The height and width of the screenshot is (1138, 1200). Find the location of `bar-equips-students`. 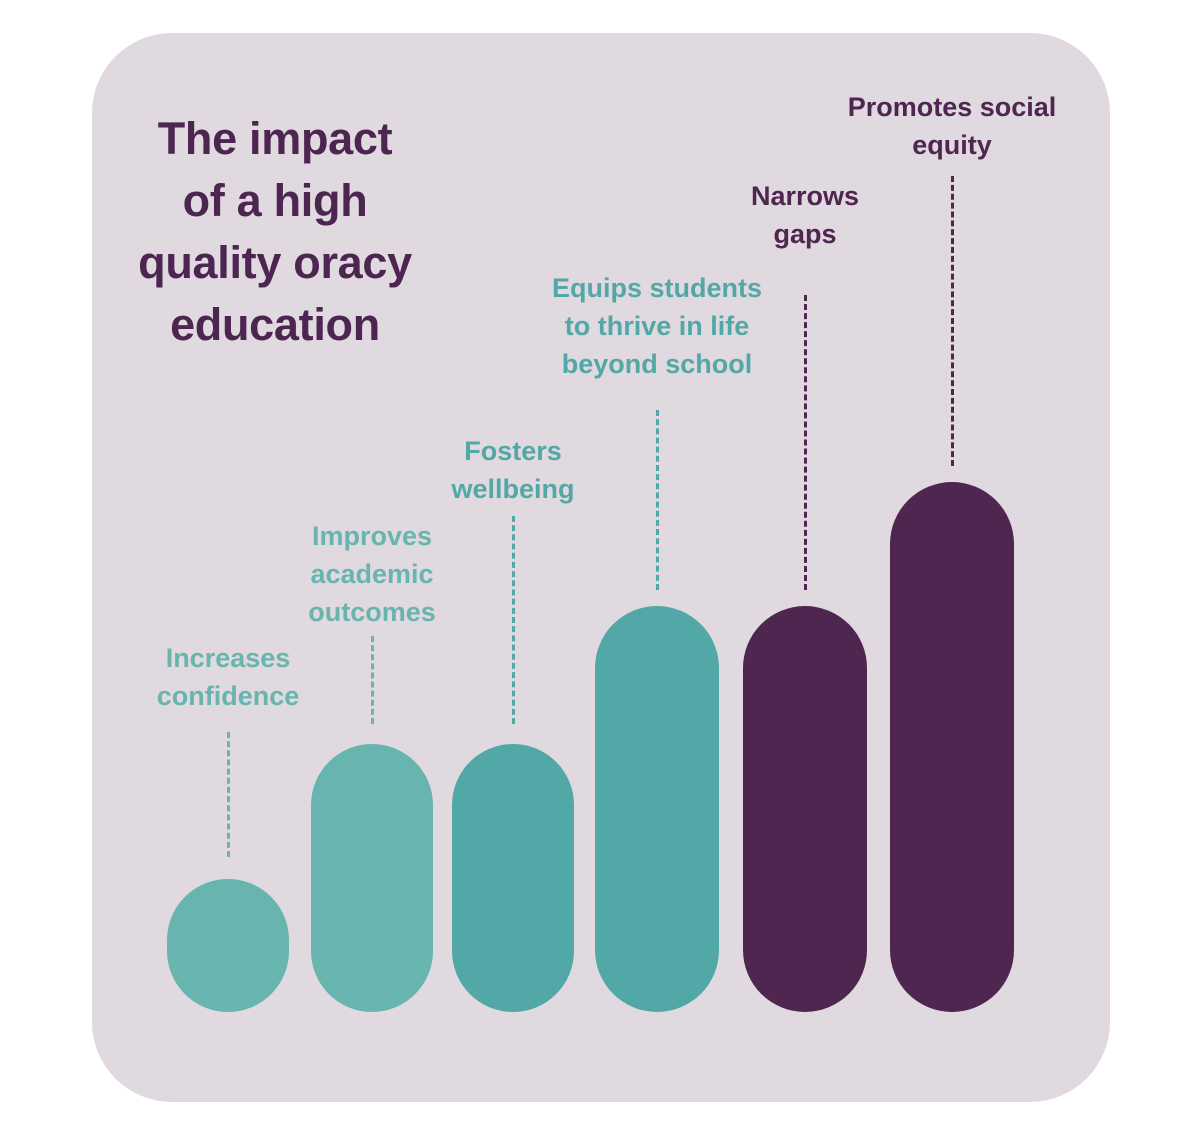

bar-equips-students is located at coordinates (657, 809).